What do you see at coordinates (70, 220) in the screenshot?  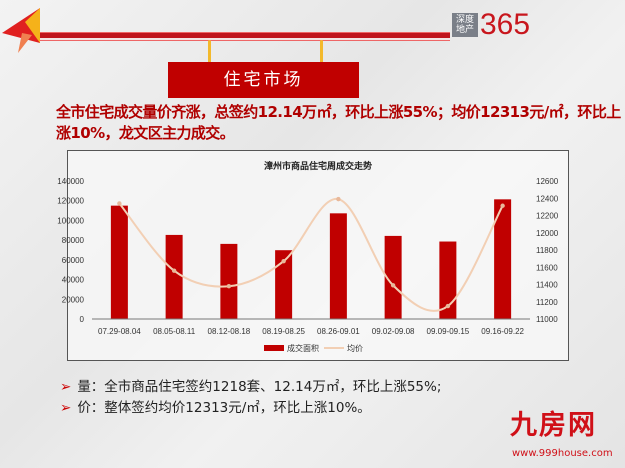 I see `y-left-tick-label: 100000` at bounding box center [70, 220].